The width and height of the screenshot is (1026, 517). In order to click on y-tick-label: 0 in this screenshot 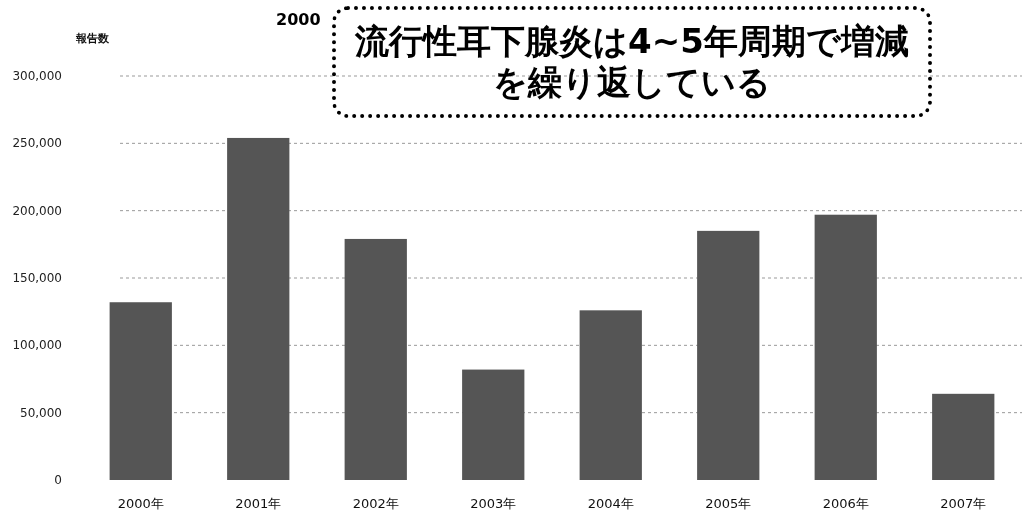, I will do `click(58, 480)`.